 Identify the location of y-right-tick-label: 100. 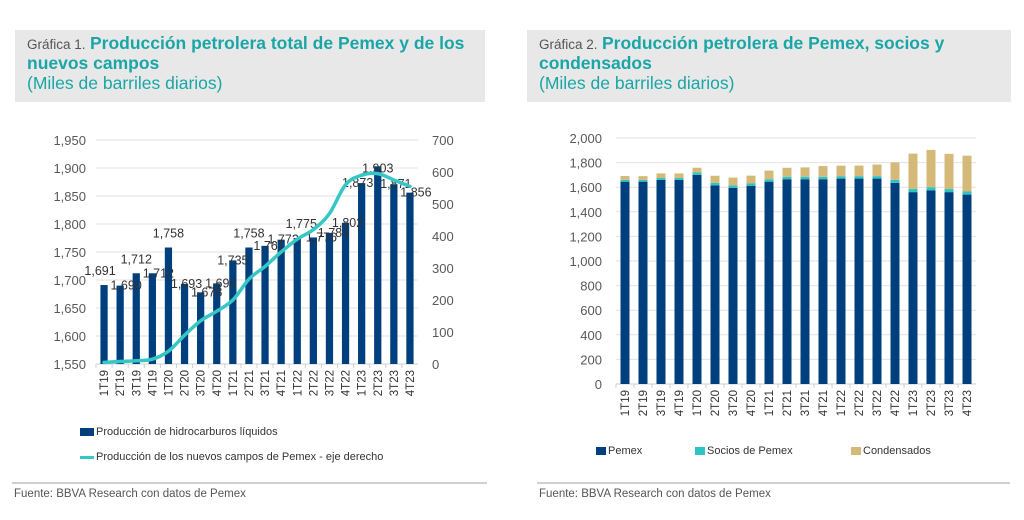
(443, 332).